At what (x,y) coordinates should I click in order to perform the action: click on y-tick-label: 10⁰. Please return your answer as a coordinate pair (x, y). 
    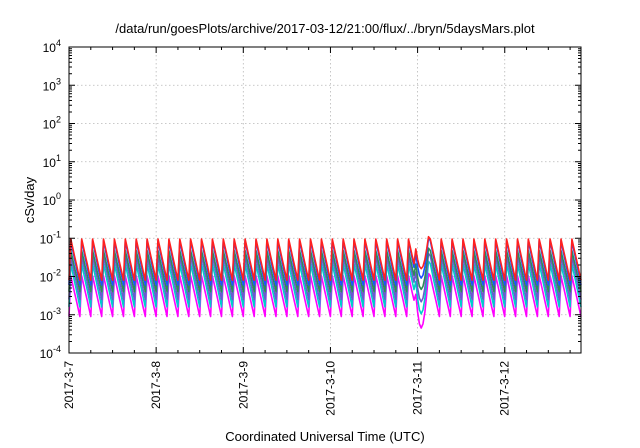
    Looking at the image, I should click on (52, 199).